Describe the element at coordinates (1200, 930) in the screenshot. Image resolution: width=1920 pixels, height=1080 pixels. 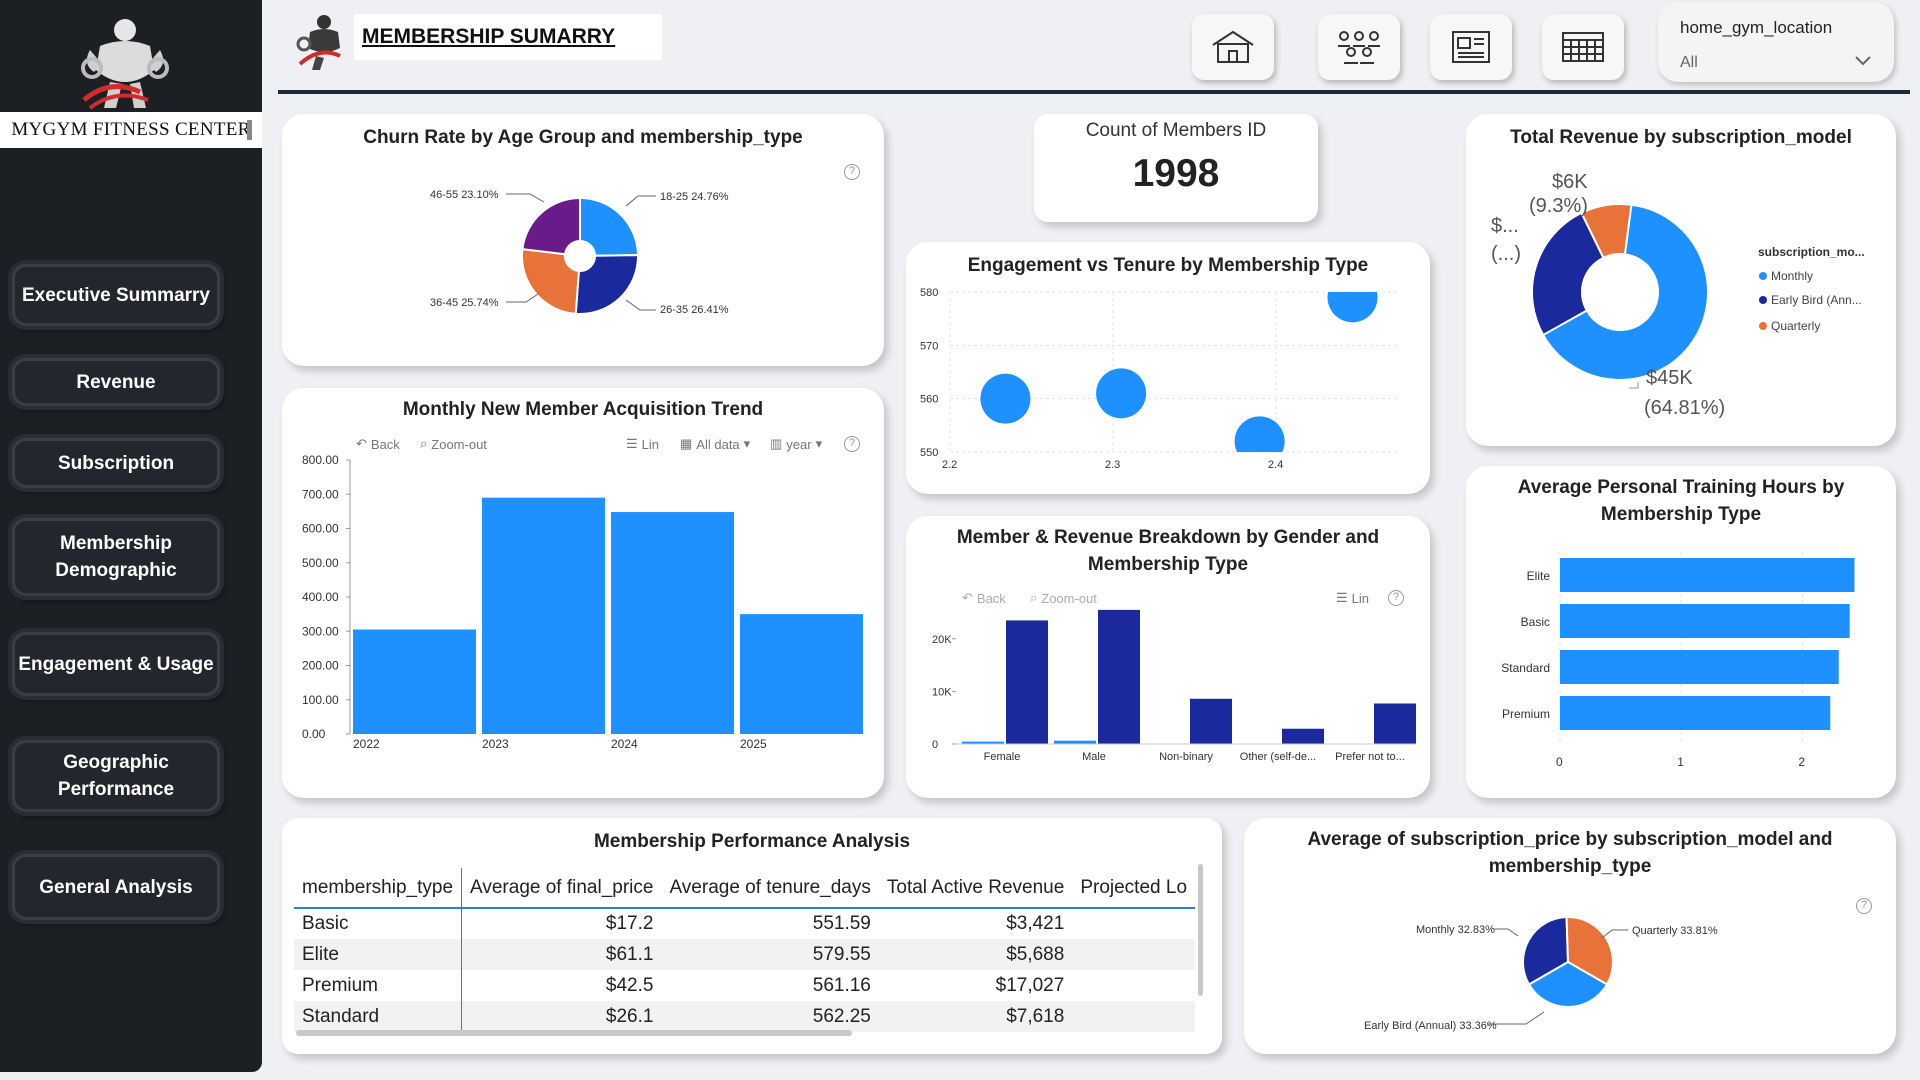
I see `vertical-scrollbar` at that location.